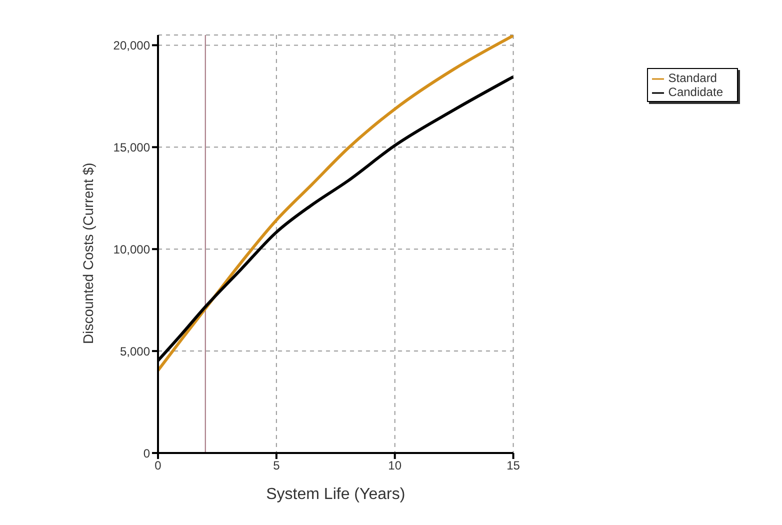  I want to click on x-tick-label: 5, so click(276, 465).